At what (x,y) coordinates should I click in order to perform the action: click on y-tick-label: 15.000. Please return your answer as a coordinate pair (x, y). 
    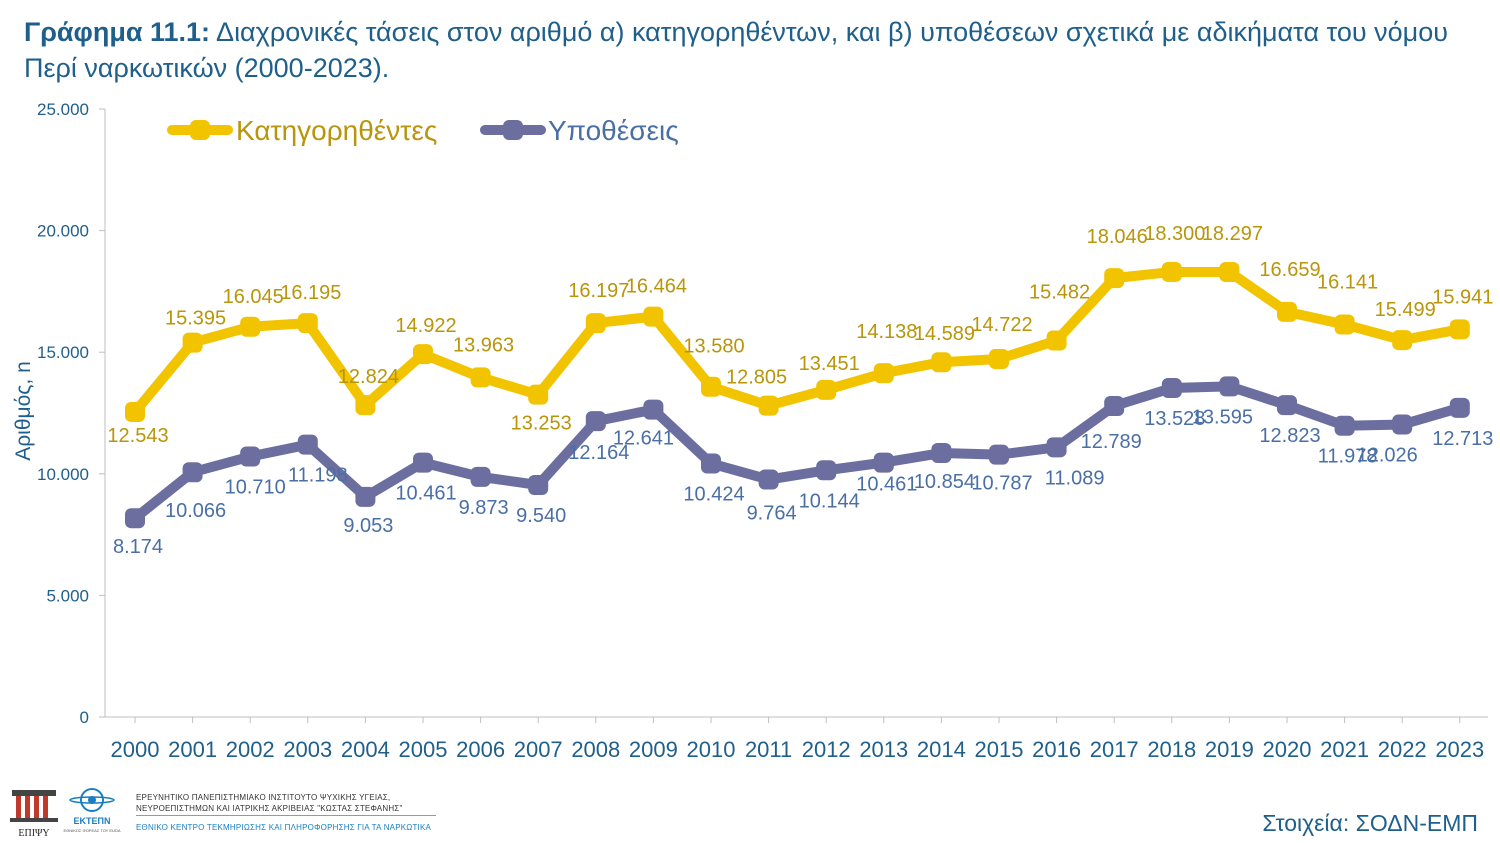
    Looking at the image, I should click on (63, 352).